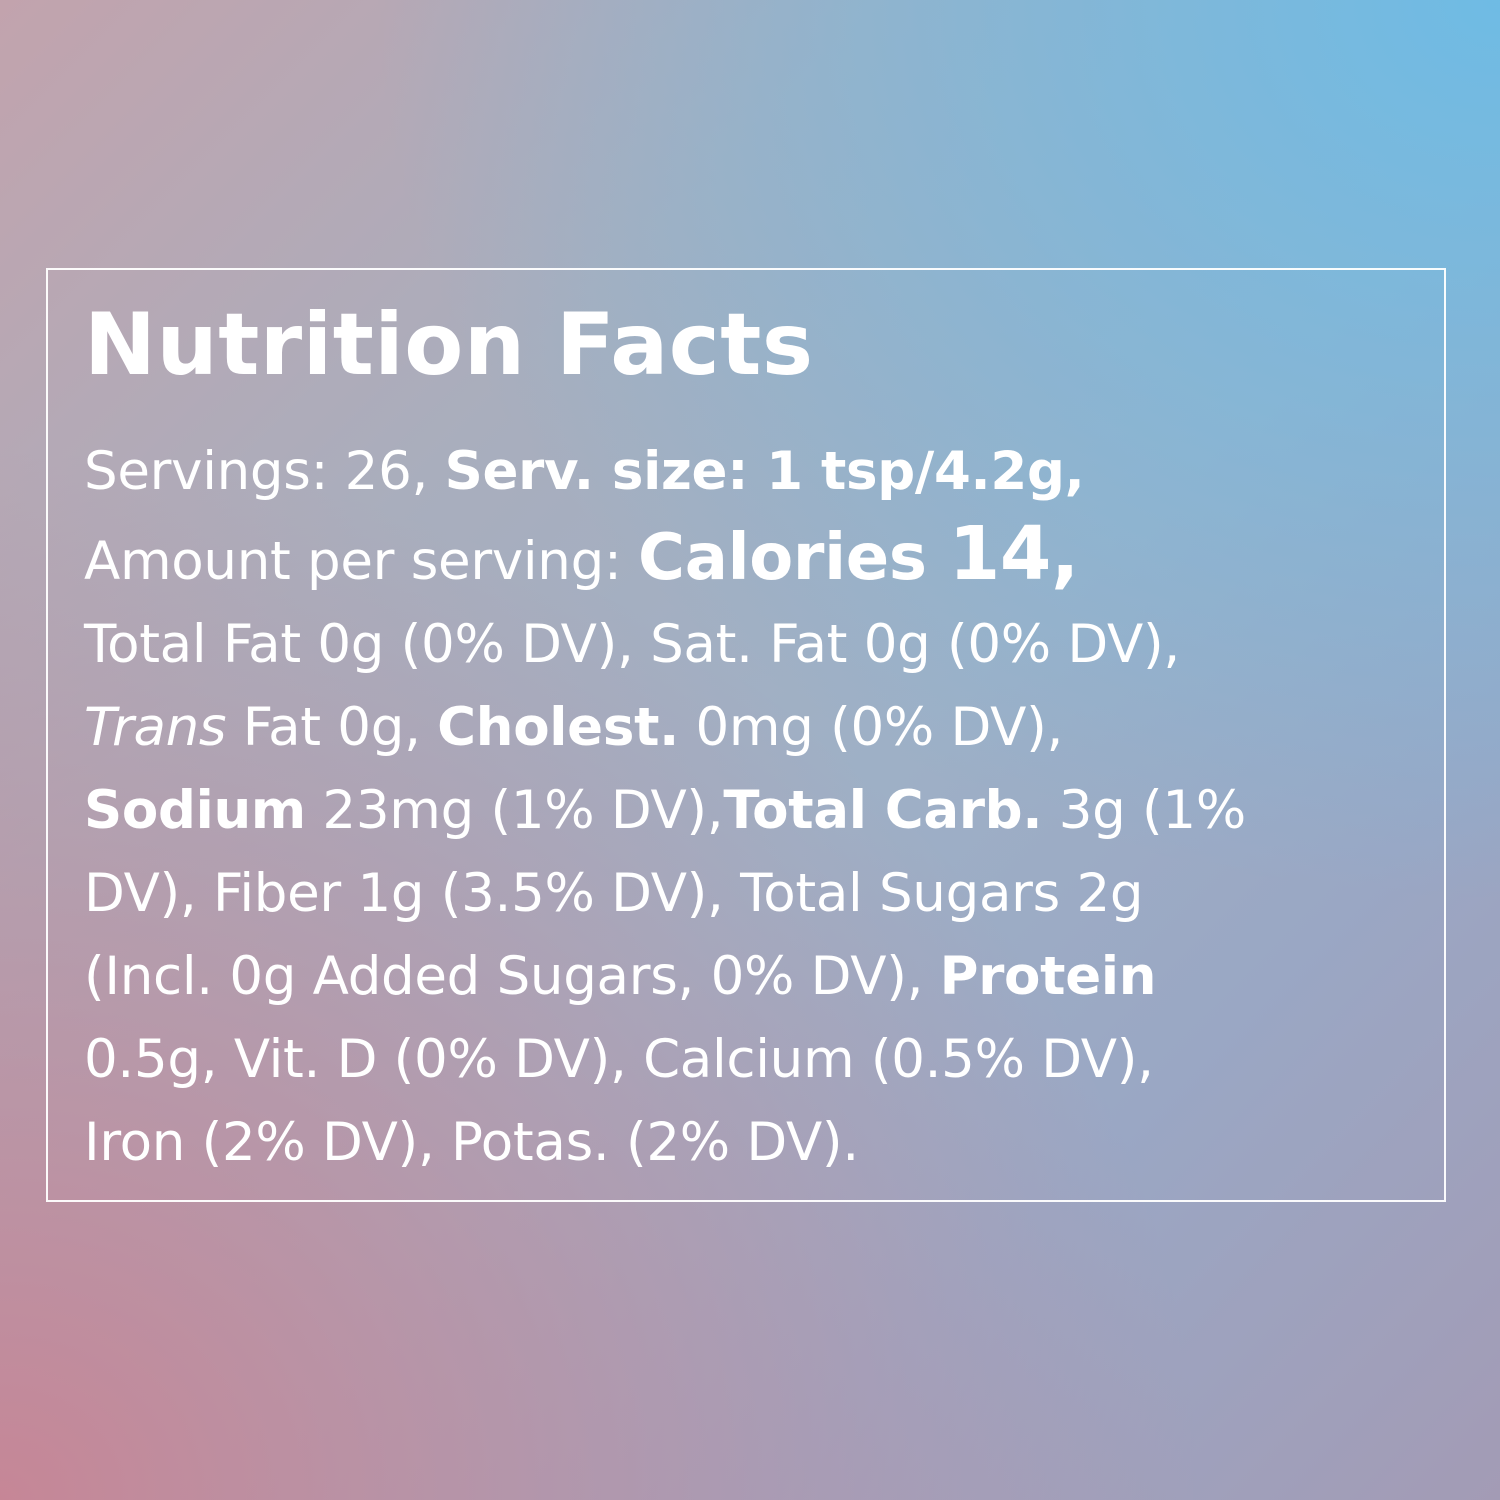  What do you see at coordinates (361, 561) in the screenshot?
I see `amount-per-serving-text: Amount per serving:` at bounding box center [361, 561].